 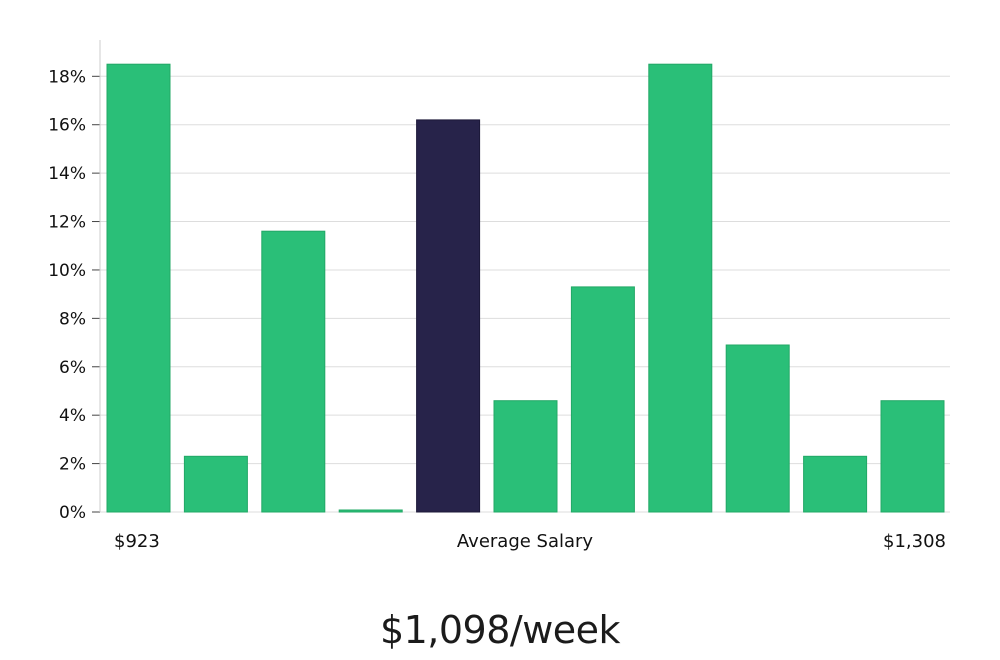 I want to click on x-label-average: Average Salary, so click(x=525, y=541).